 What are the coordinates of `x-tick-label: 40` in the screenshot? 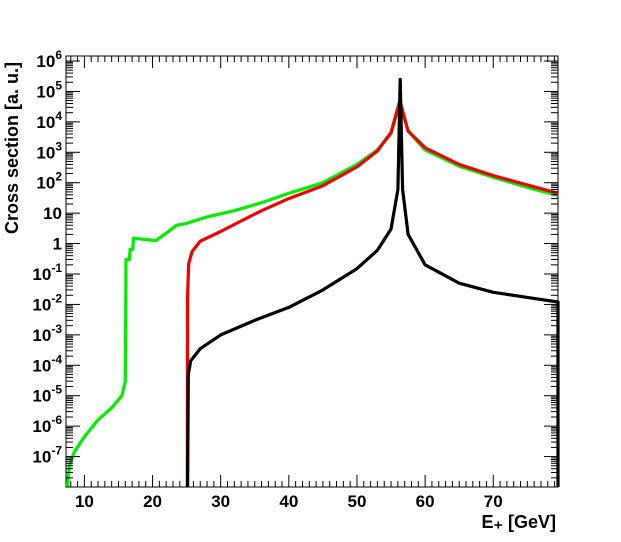 It's located at (288, 501).